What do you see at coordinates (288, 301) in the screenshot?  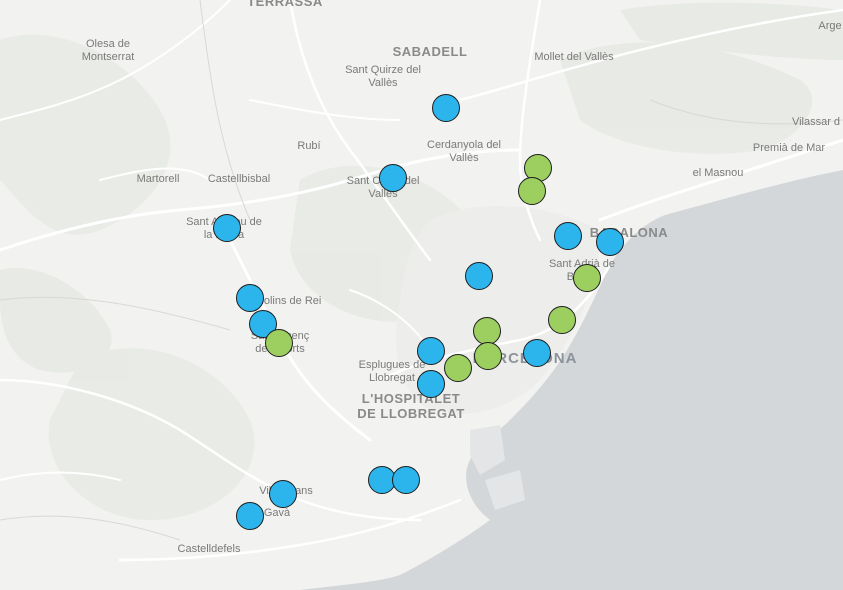 I see `town-label-molins: Molins de Rei` at bounding box center [288, 301].